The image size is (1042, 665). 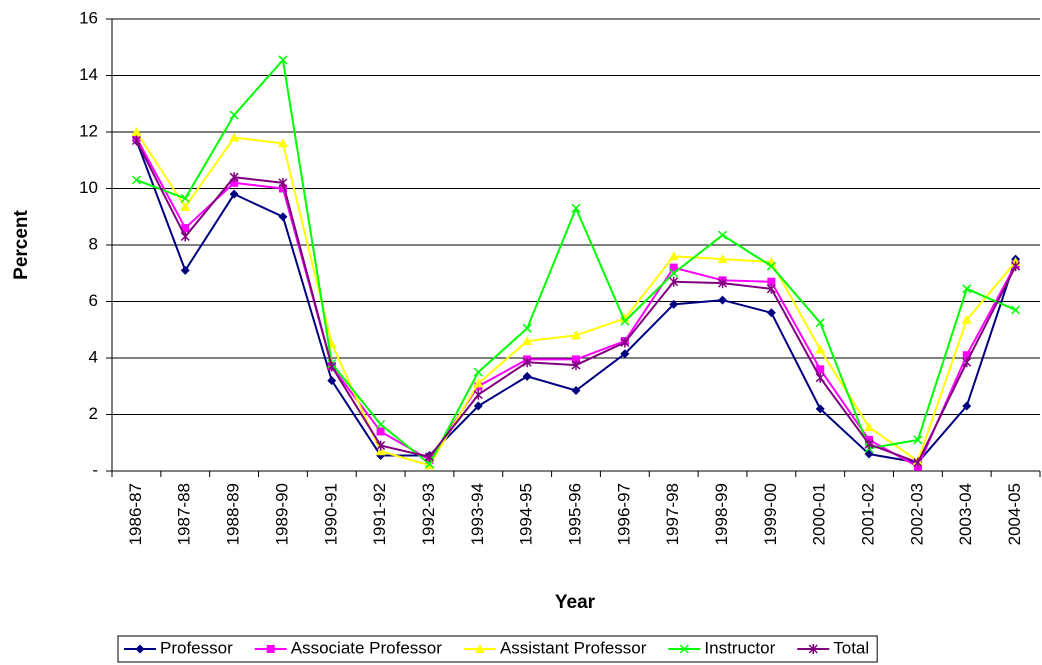 I want to click on x-tick-label: 1991-92, so click(x=379, y=514).